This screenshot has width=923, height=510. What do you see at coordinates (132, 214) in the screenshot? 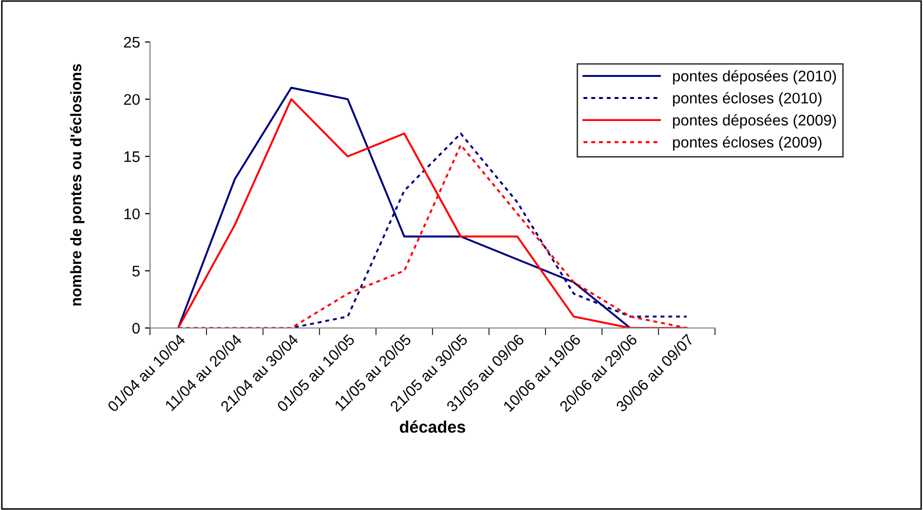
I see `y-tick-label: 10` at bounding box center [132, 214].